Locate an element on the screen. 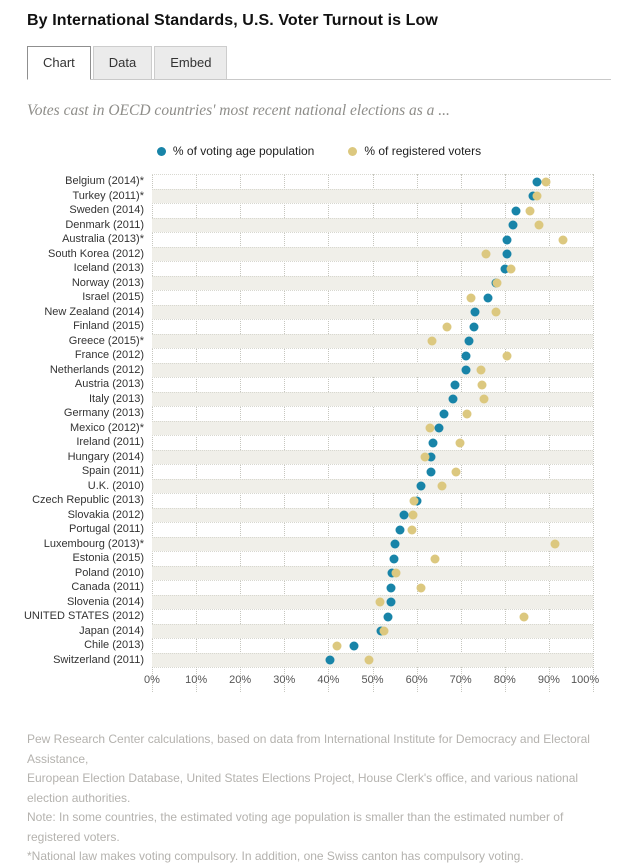  country-label: Netherlands (2012) is located at coordinates (96, 369).